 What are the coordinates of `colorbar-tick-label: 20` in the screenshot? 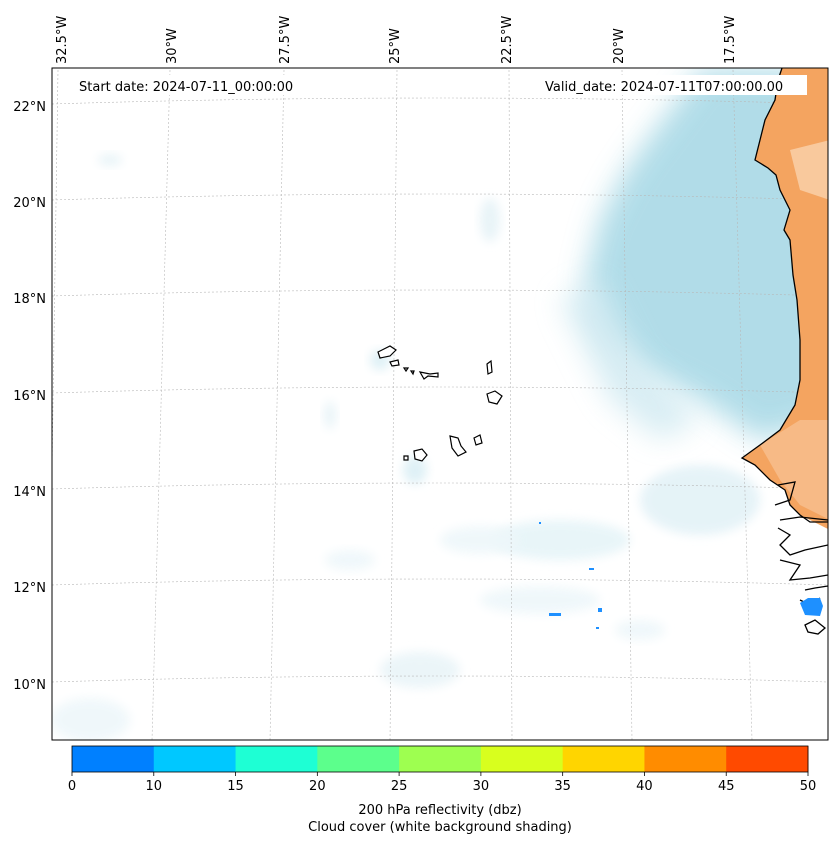 It's located at (317, 786).